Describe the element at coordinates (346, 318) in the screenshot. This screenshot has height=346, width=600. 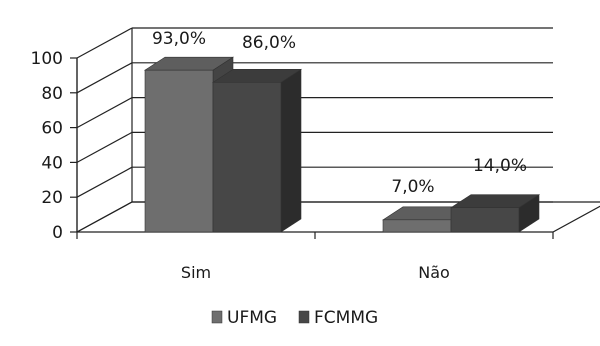
I see `legend-label: FCMMG` at that location.